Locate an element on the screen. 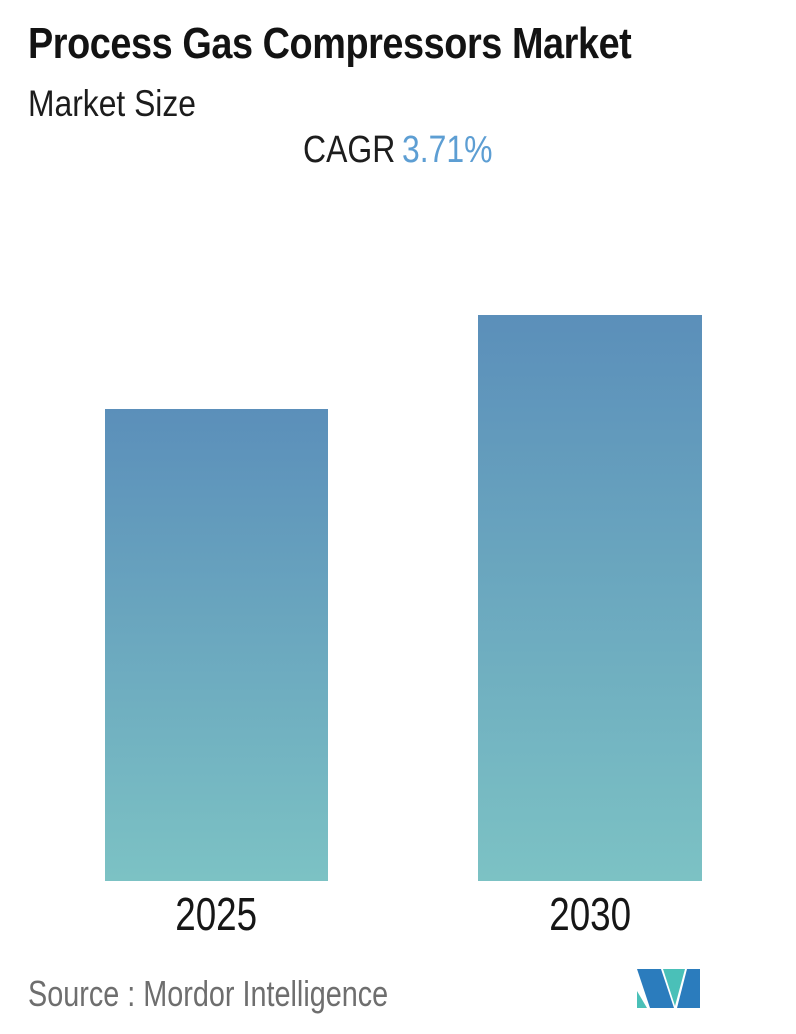 This screenshot has width=796, height=1034. cagr-annotation-text: CAGR 3.71% is located at coordinates (398, 150).